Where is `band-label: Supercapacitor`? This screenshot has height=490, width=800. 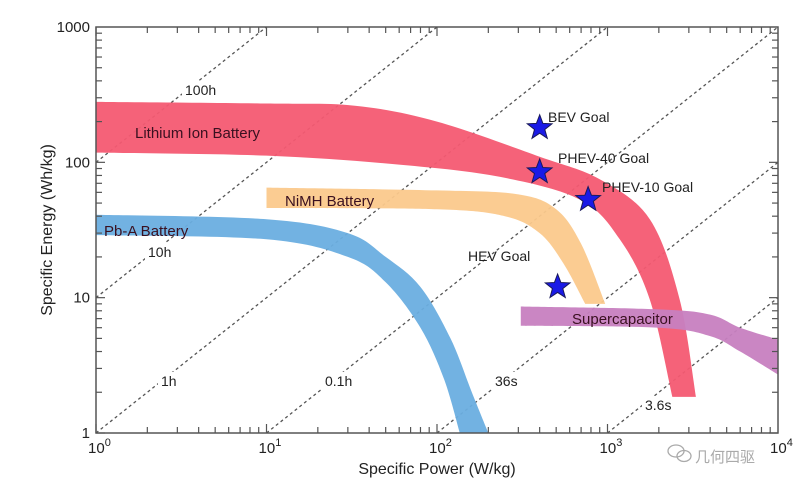
band-label: Supercapacitor is located at coordinates (622, 319).